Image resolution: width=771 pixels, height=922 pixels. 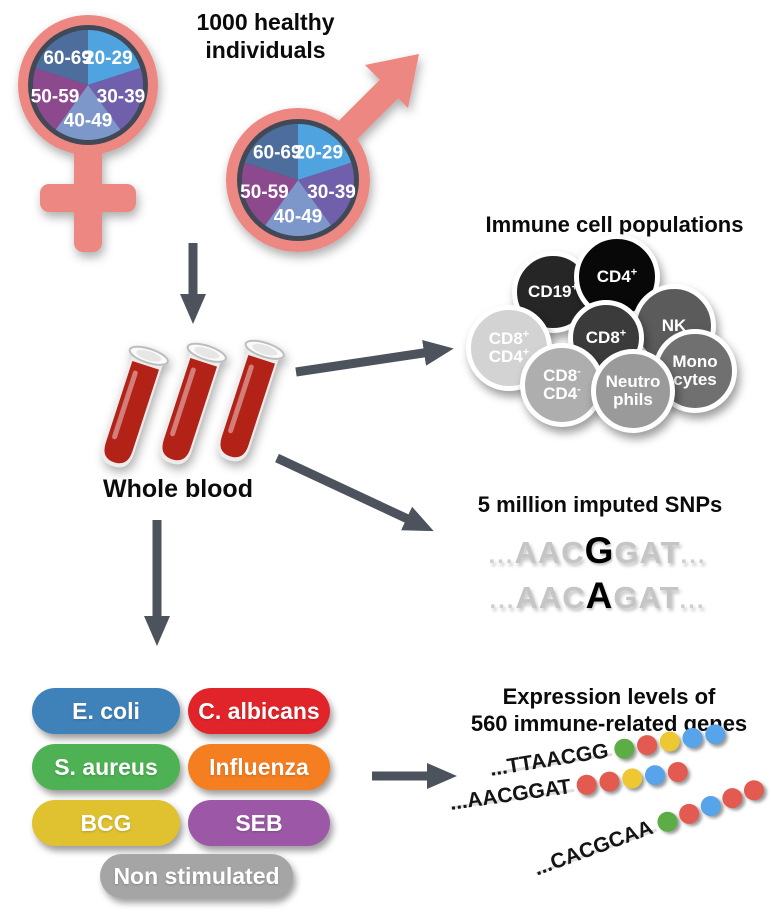 I want to click on female-age-pie: 20-29 30-39 40-49 50-59 60-69, so click(x=88, y=85).